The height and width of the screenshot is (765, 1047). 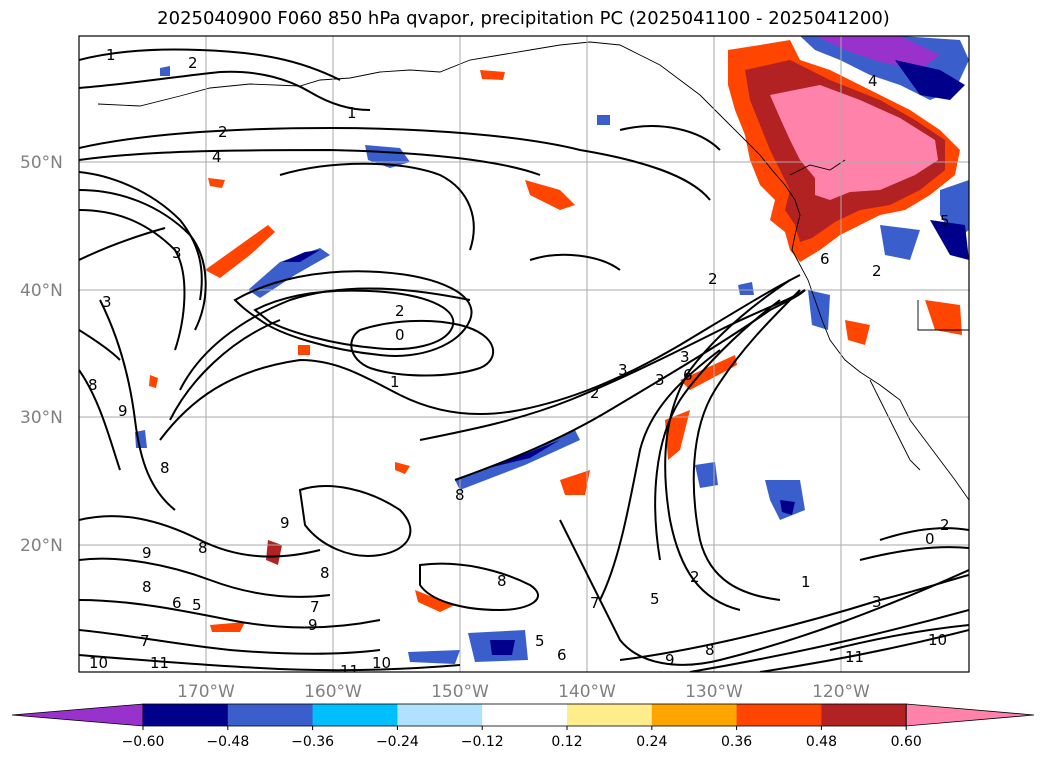 I want to click on colorbar-tick-label: 0.48, so click(x=821, y=742).